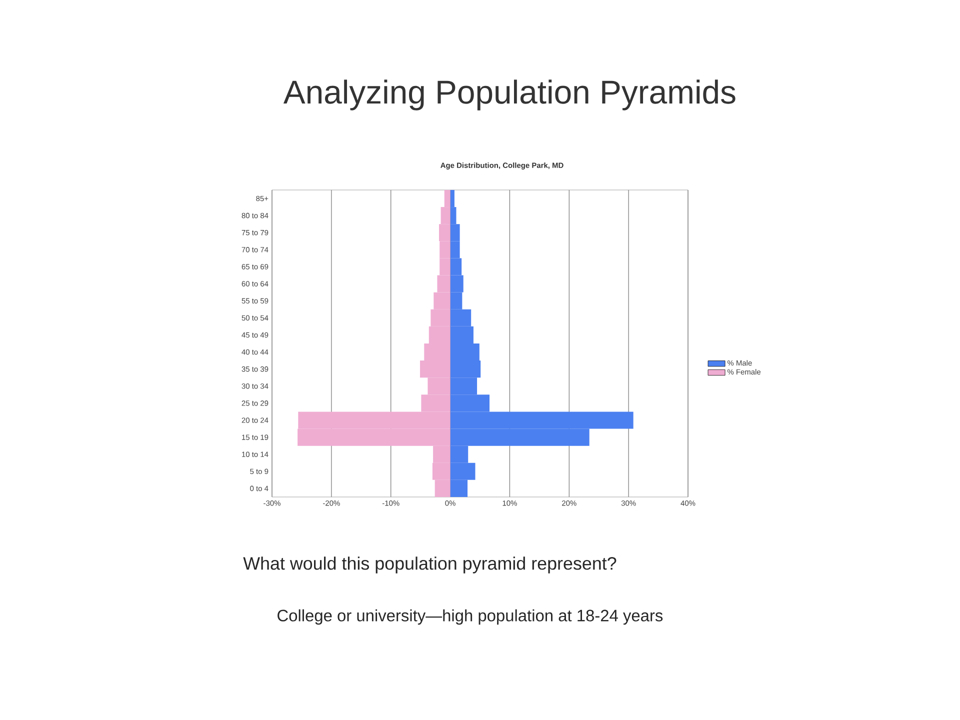 The height and width of the screenshot is (720, 960). What do you see at coordinates (470, 617) in the screenshot?
I see `text: College or university—high population at 18-24 years` at bounding box center [470, 617].